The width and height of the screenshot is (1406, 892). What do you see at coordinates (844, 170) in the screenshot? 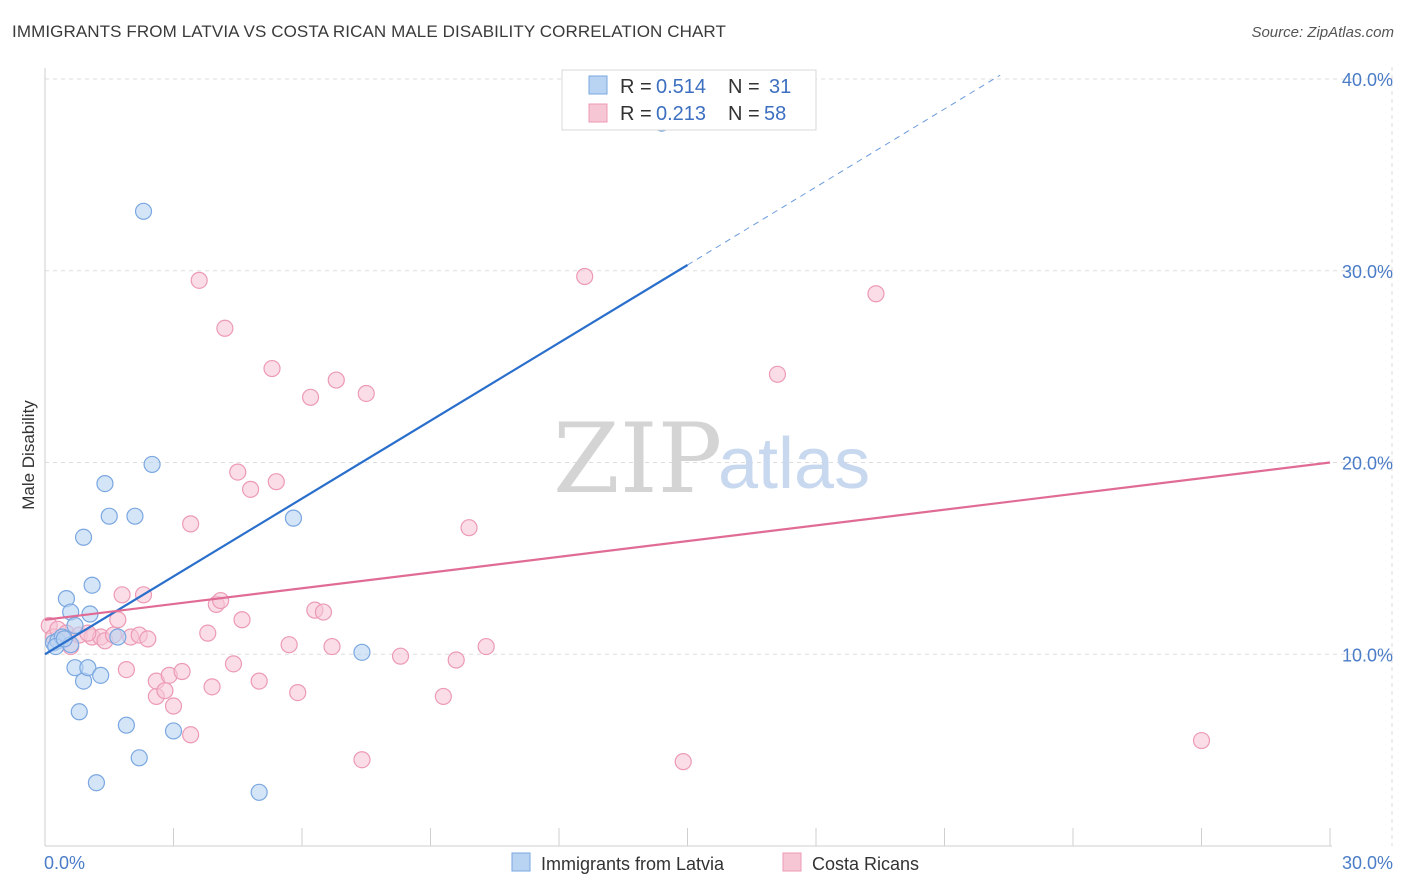
I see `trend-line-latvia-extension` at bounding box center [844, 170].